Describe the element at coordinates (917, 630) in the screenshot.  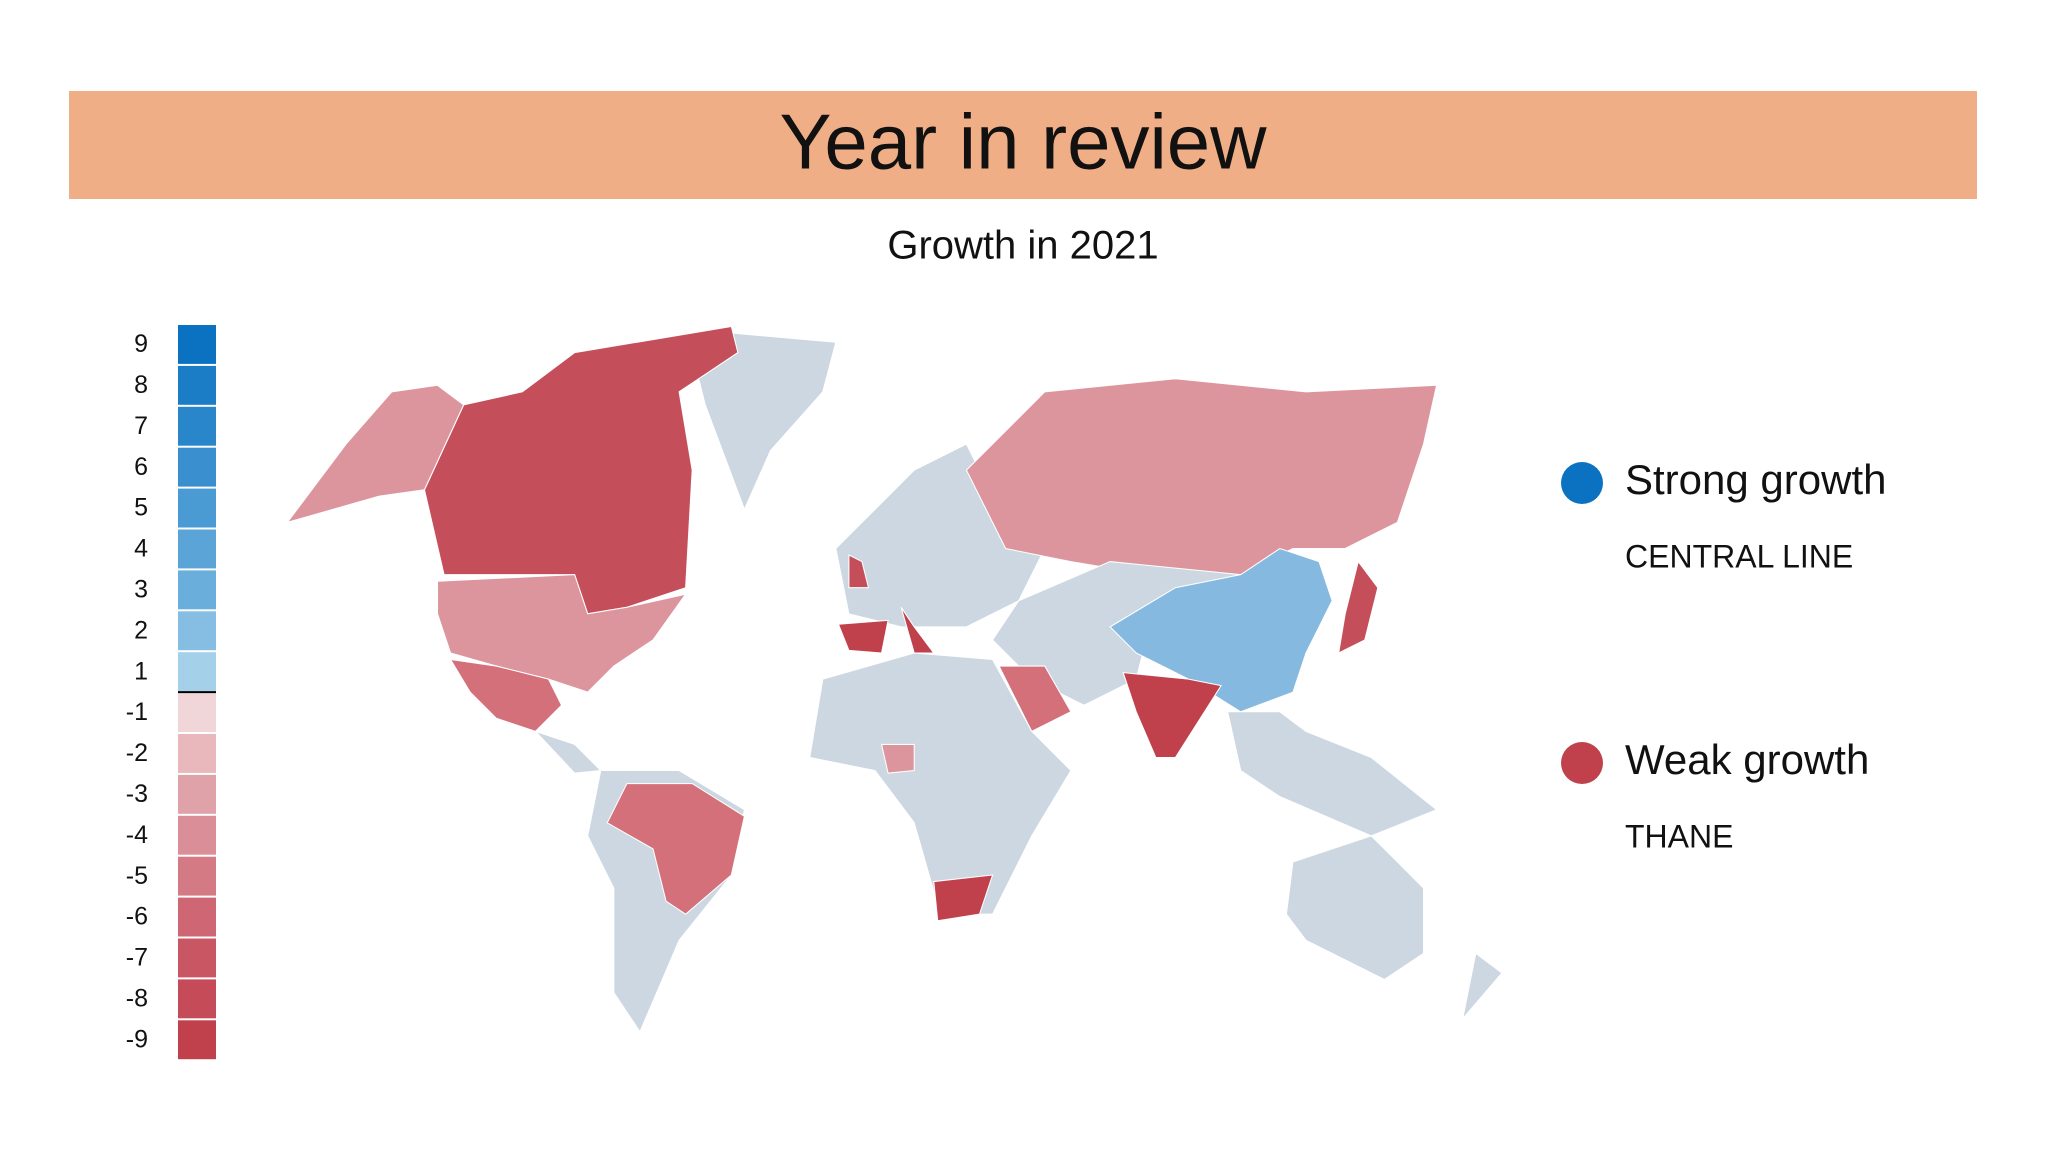
I see `italy` at that location.